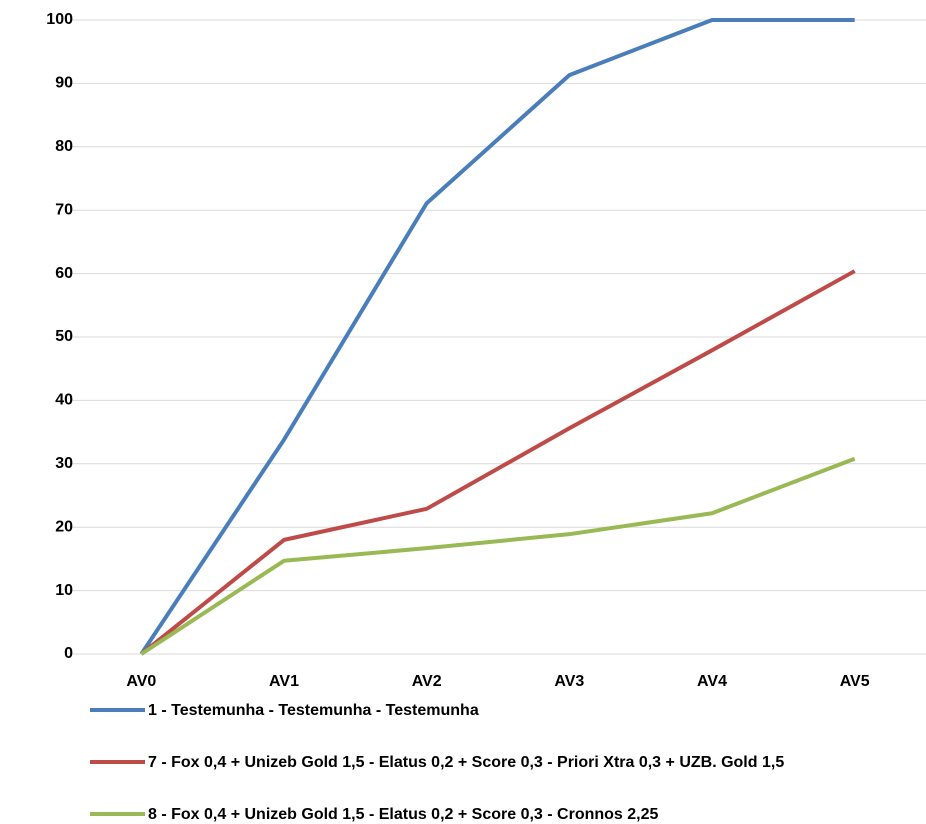 The height and width of the screenshot is (824, 926). I want to click on y-tick-label: 40, so click(64, 400).